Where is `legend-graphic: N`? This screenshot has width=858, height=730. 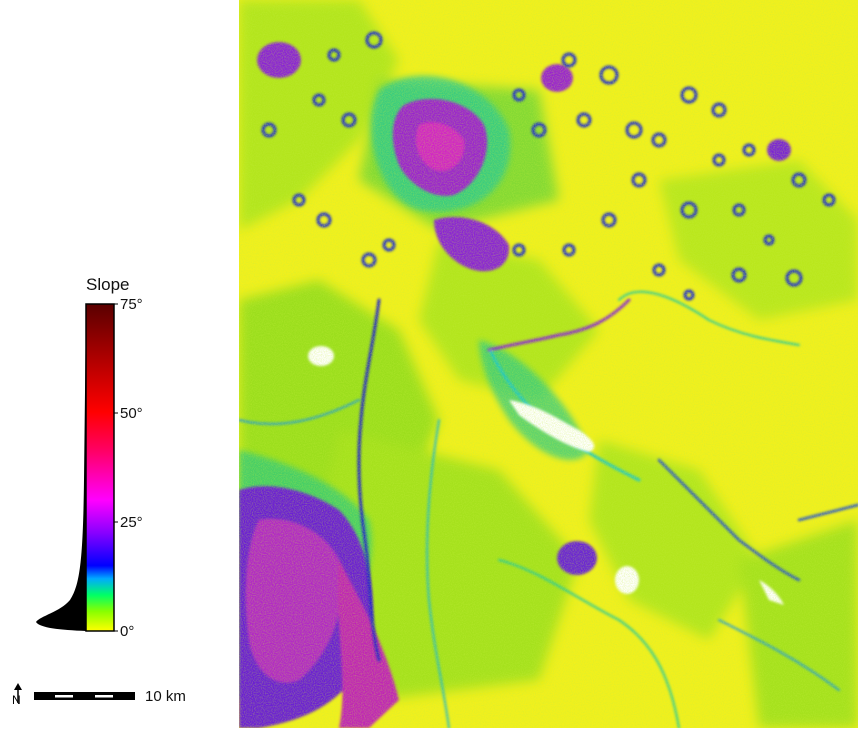
legend-graphic: N is located at coordinates (73, 505).